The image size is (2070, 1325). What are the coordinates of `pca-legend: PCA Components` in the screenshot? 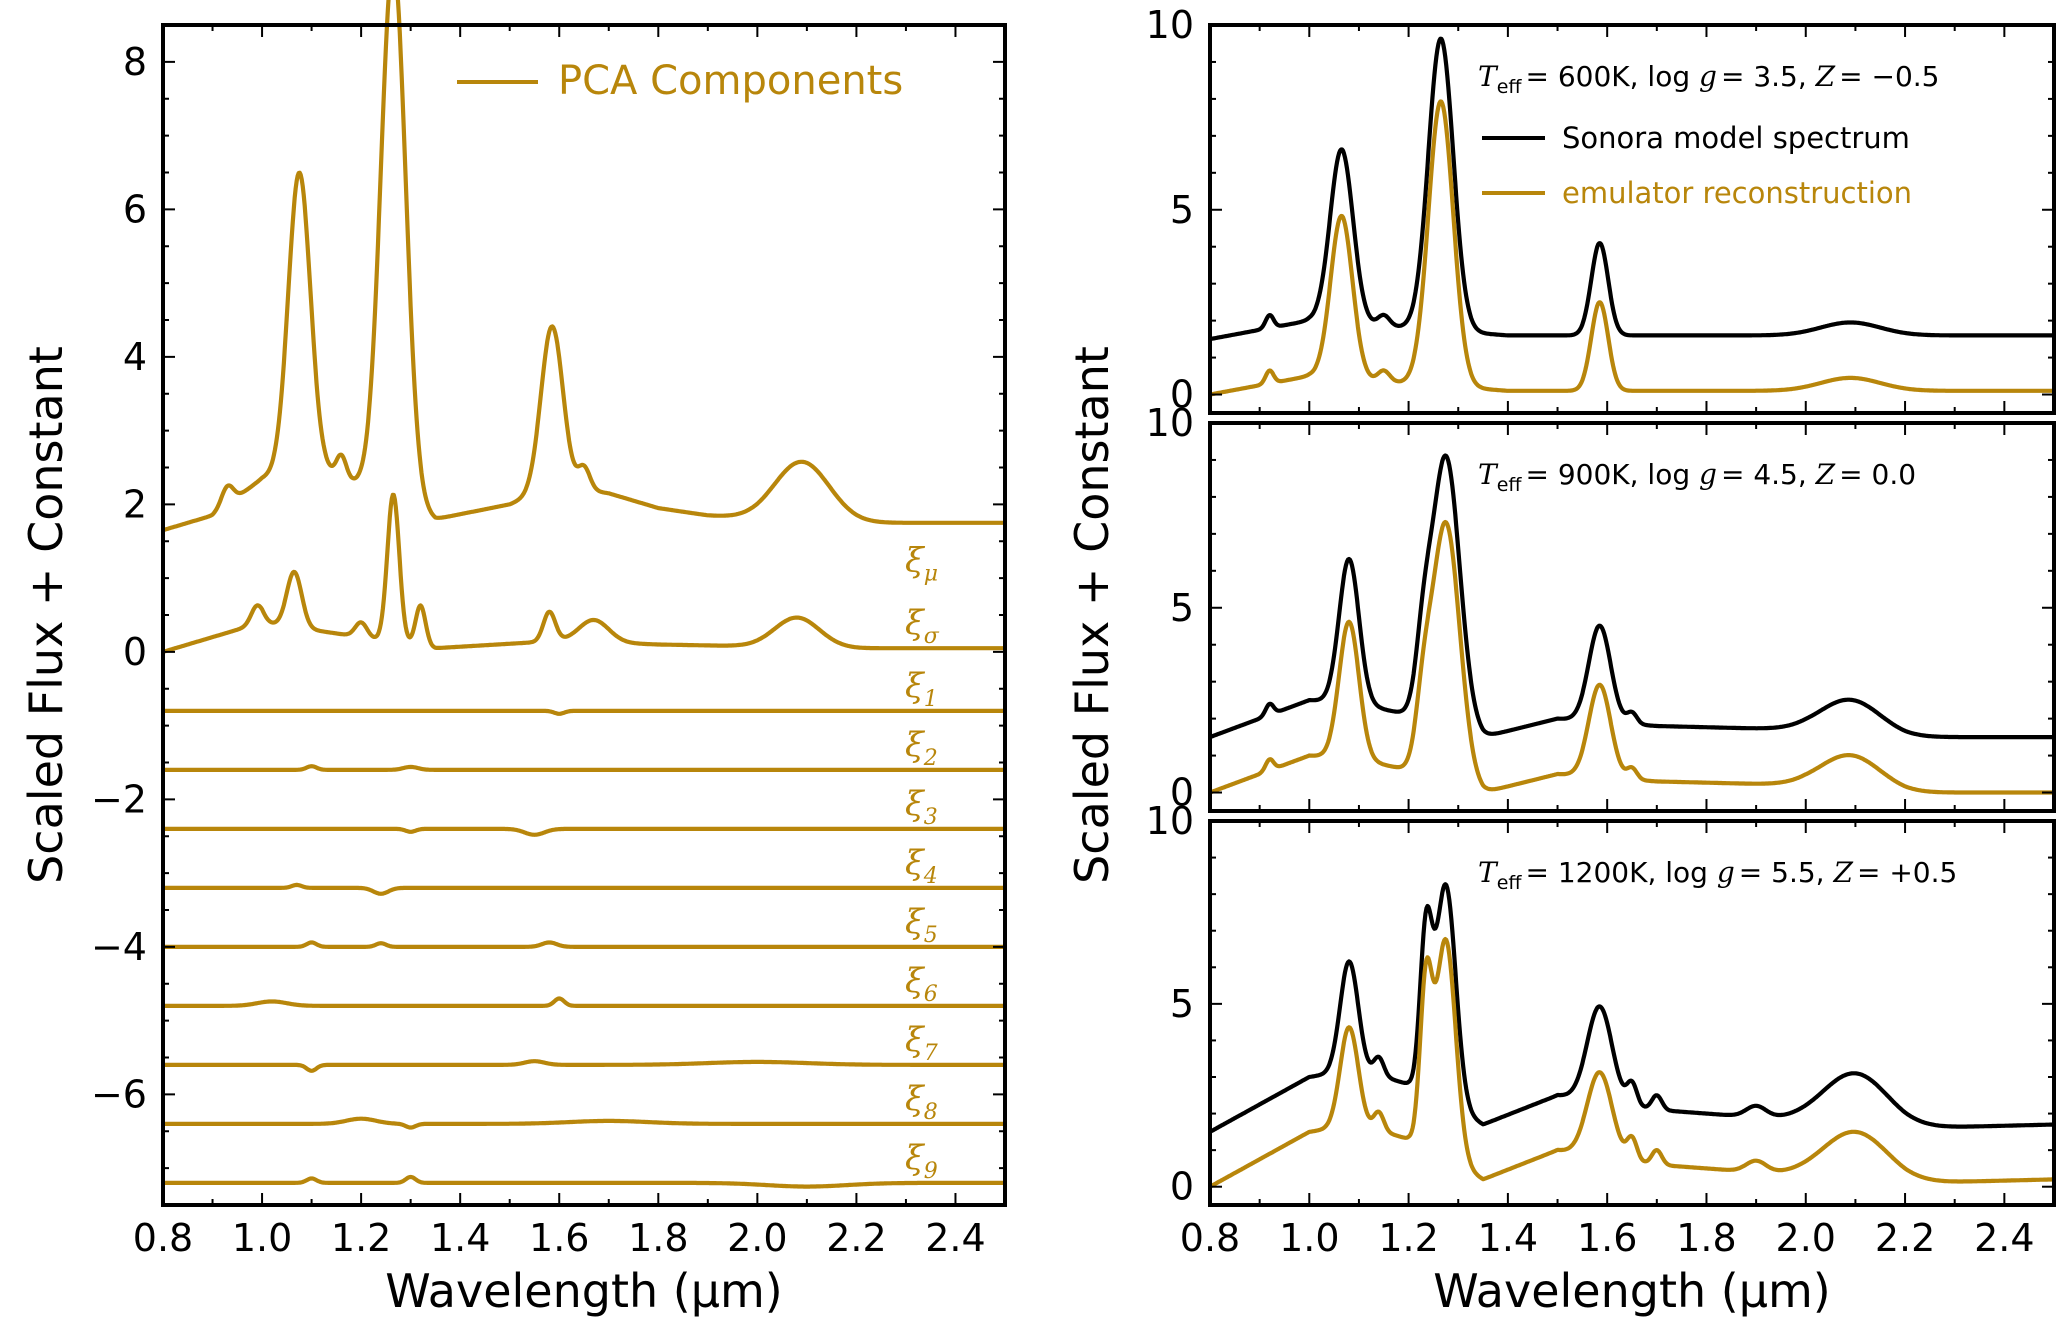 It's located at (680, 81).